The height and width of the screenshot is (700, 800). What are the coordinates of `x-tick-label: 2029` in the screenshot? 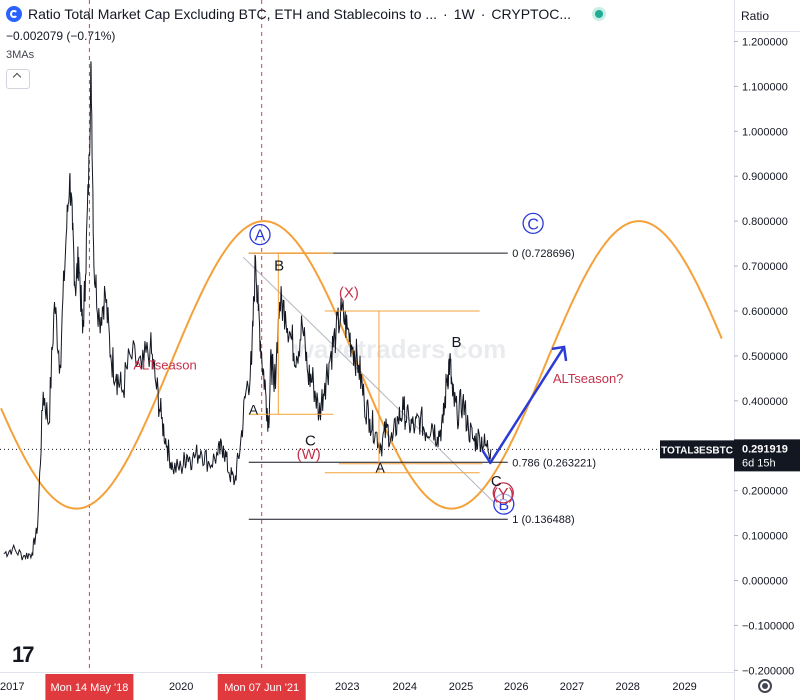 It's located at (684, 687).